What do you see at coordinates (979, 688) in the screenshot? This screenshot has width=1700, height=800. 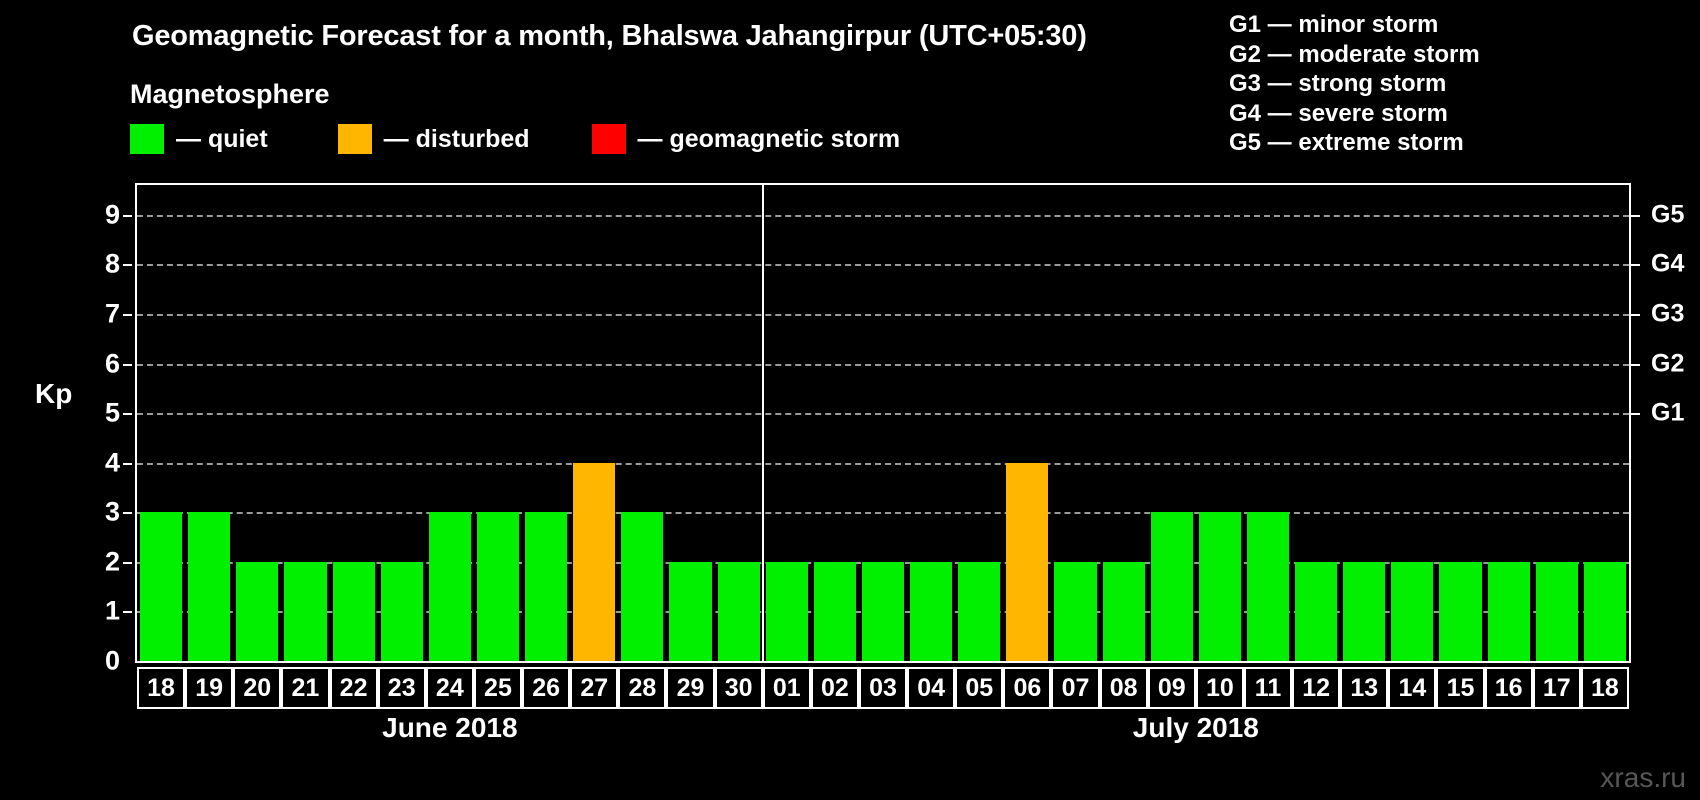 I see `day-label-july-05: 05` at bounding box center [979, 688].